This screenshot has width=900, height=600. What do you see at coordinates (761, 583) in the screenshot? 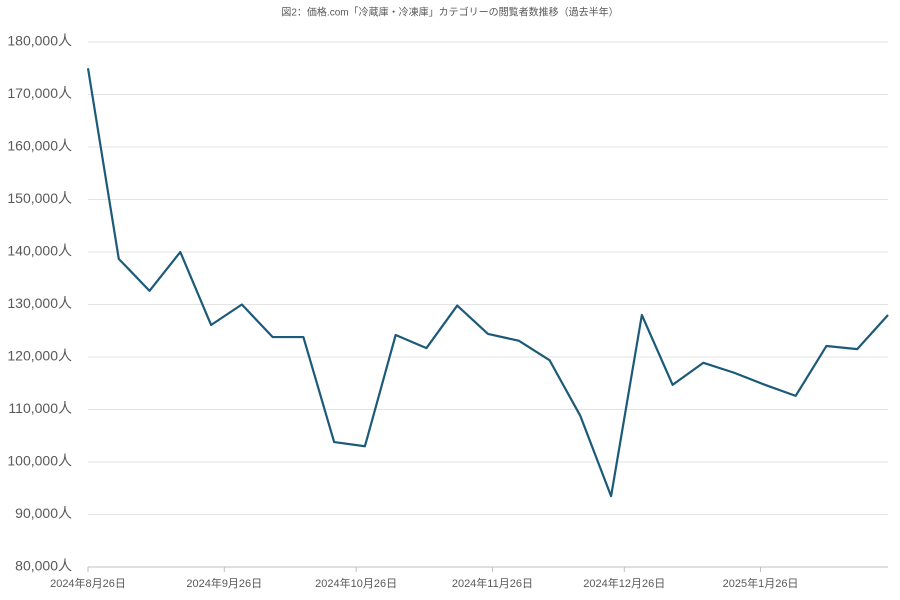
I see `x-tick-label: 2025年1月26日` at bounding box center [761, 583].